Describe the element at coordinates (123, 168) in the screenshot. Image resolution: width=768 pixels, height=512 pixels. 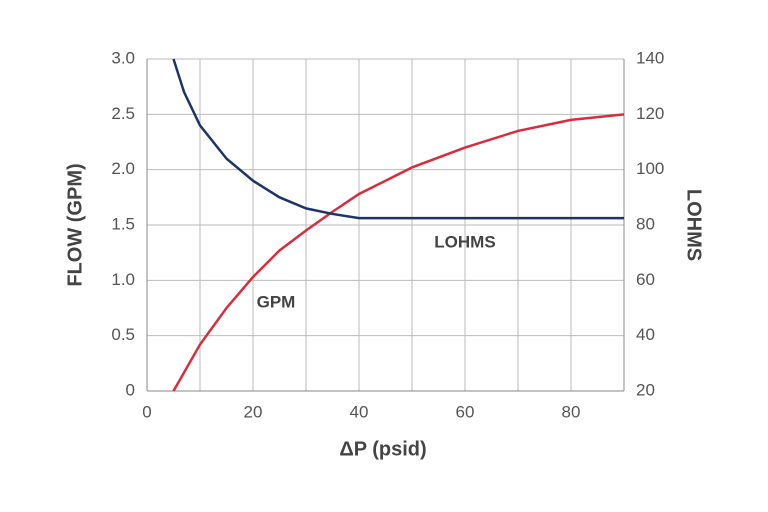
I see `y-tick-label: 2.0` at that location.